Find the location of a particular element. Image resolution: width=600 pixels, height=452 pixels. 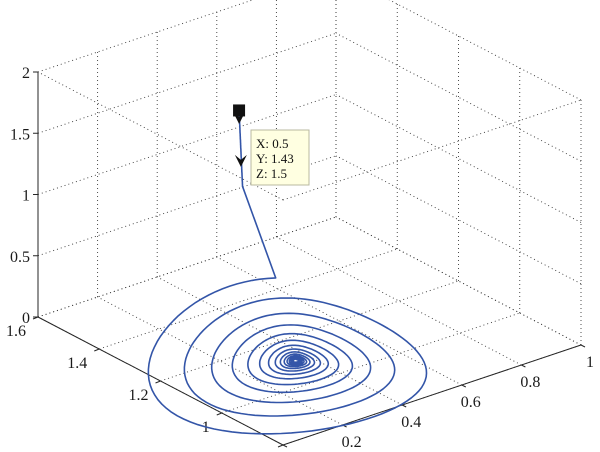

datatip: X: 0.5 Y: 1.43 Z: 1.5 is located at coordinates (280, 157).